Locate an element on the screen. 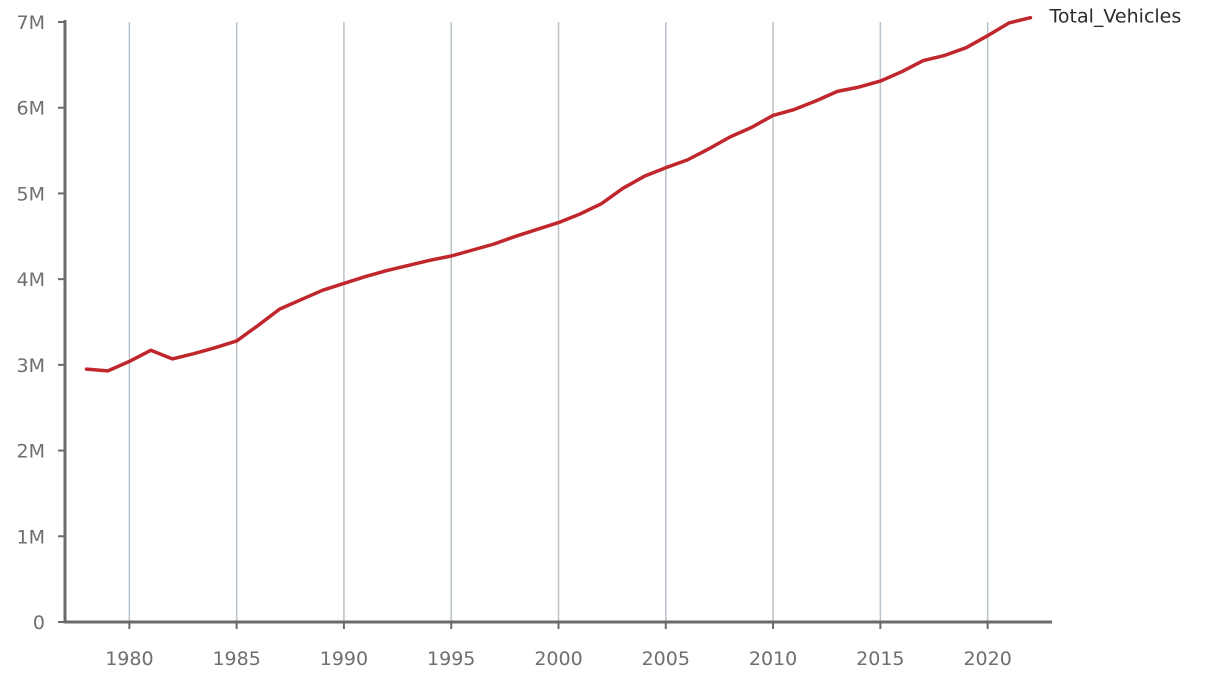  x-tick-label: 2015 is located at coordinates (880, 659).